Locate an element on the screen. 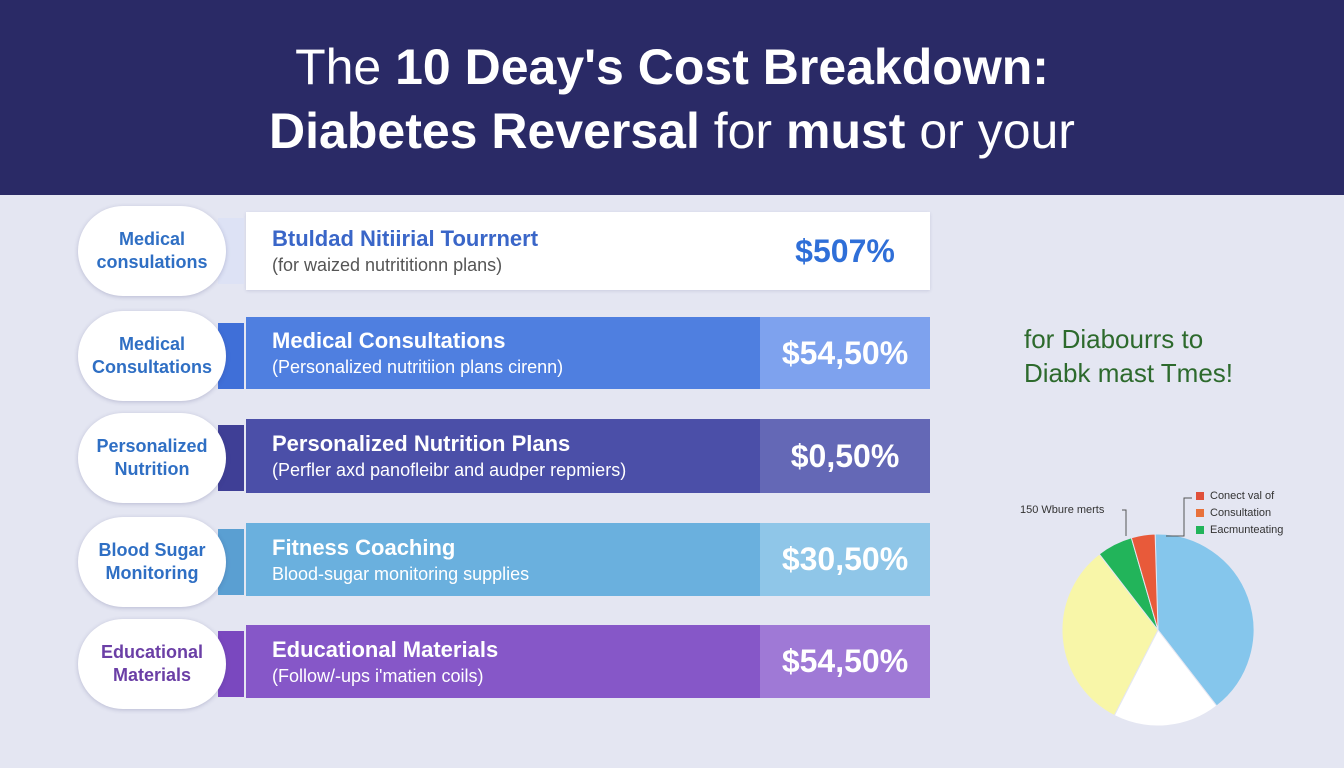 The width and height of the screenshot is (1344, 768). category-pill: Medical Consultations is located at coordinates (152, 356).